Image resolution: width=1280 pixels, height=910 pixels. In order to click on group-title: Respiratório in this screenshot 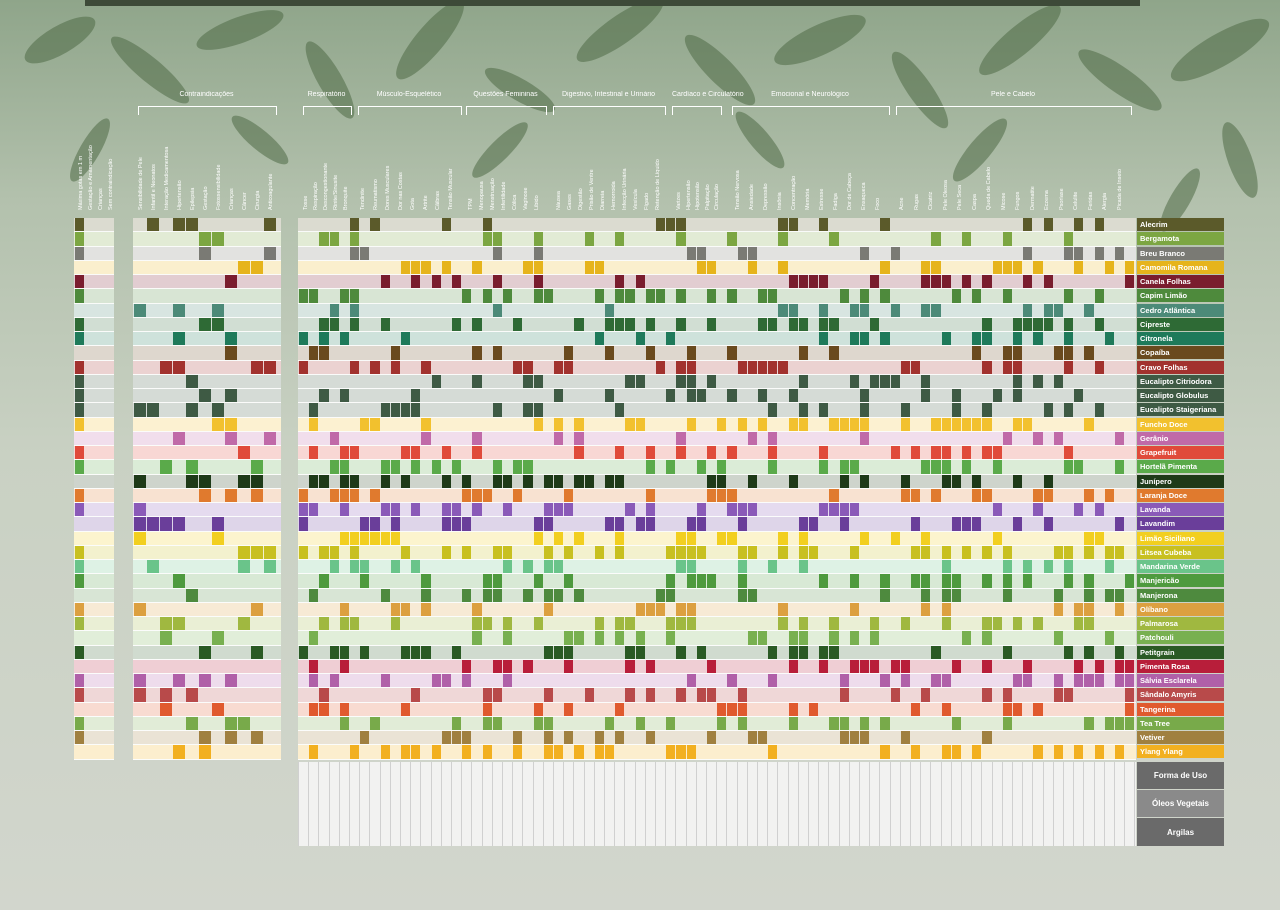, I will do `click(326, 94)`.